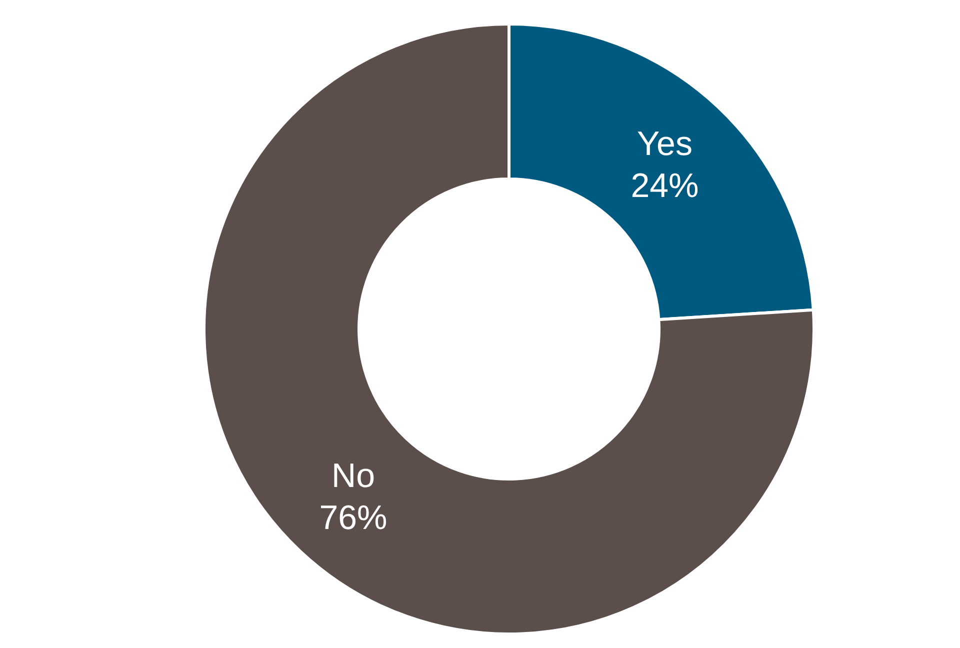 This screenshot has width=960, height=648. I want to click on slice-label: No, so click(353, 475).